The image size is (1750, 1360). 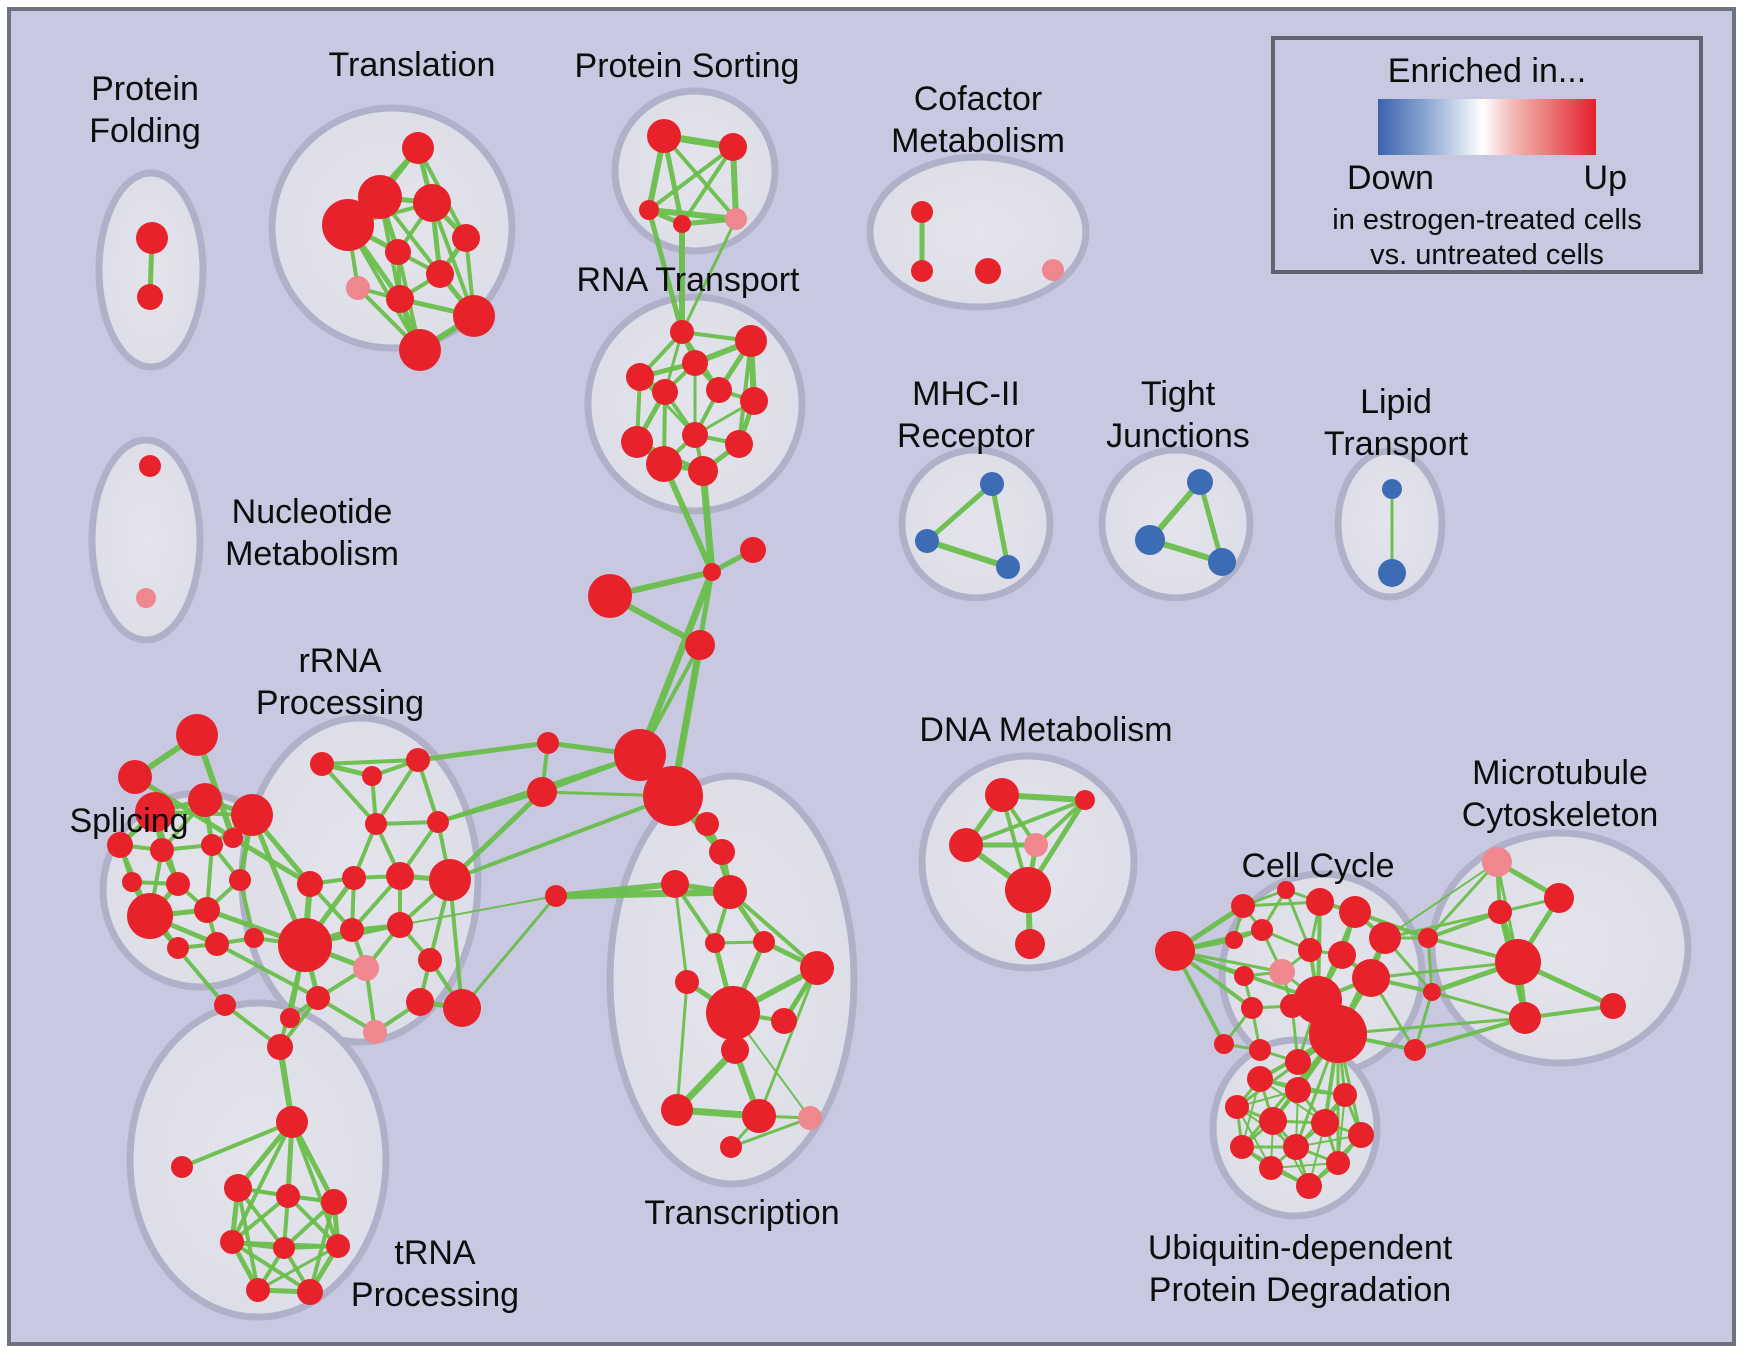 What do you see at coordinates (966, 436) in the screenshot?
I see `cluster-label-mhc-ii-receptor: Receptor` at bounding box center [966, 436].